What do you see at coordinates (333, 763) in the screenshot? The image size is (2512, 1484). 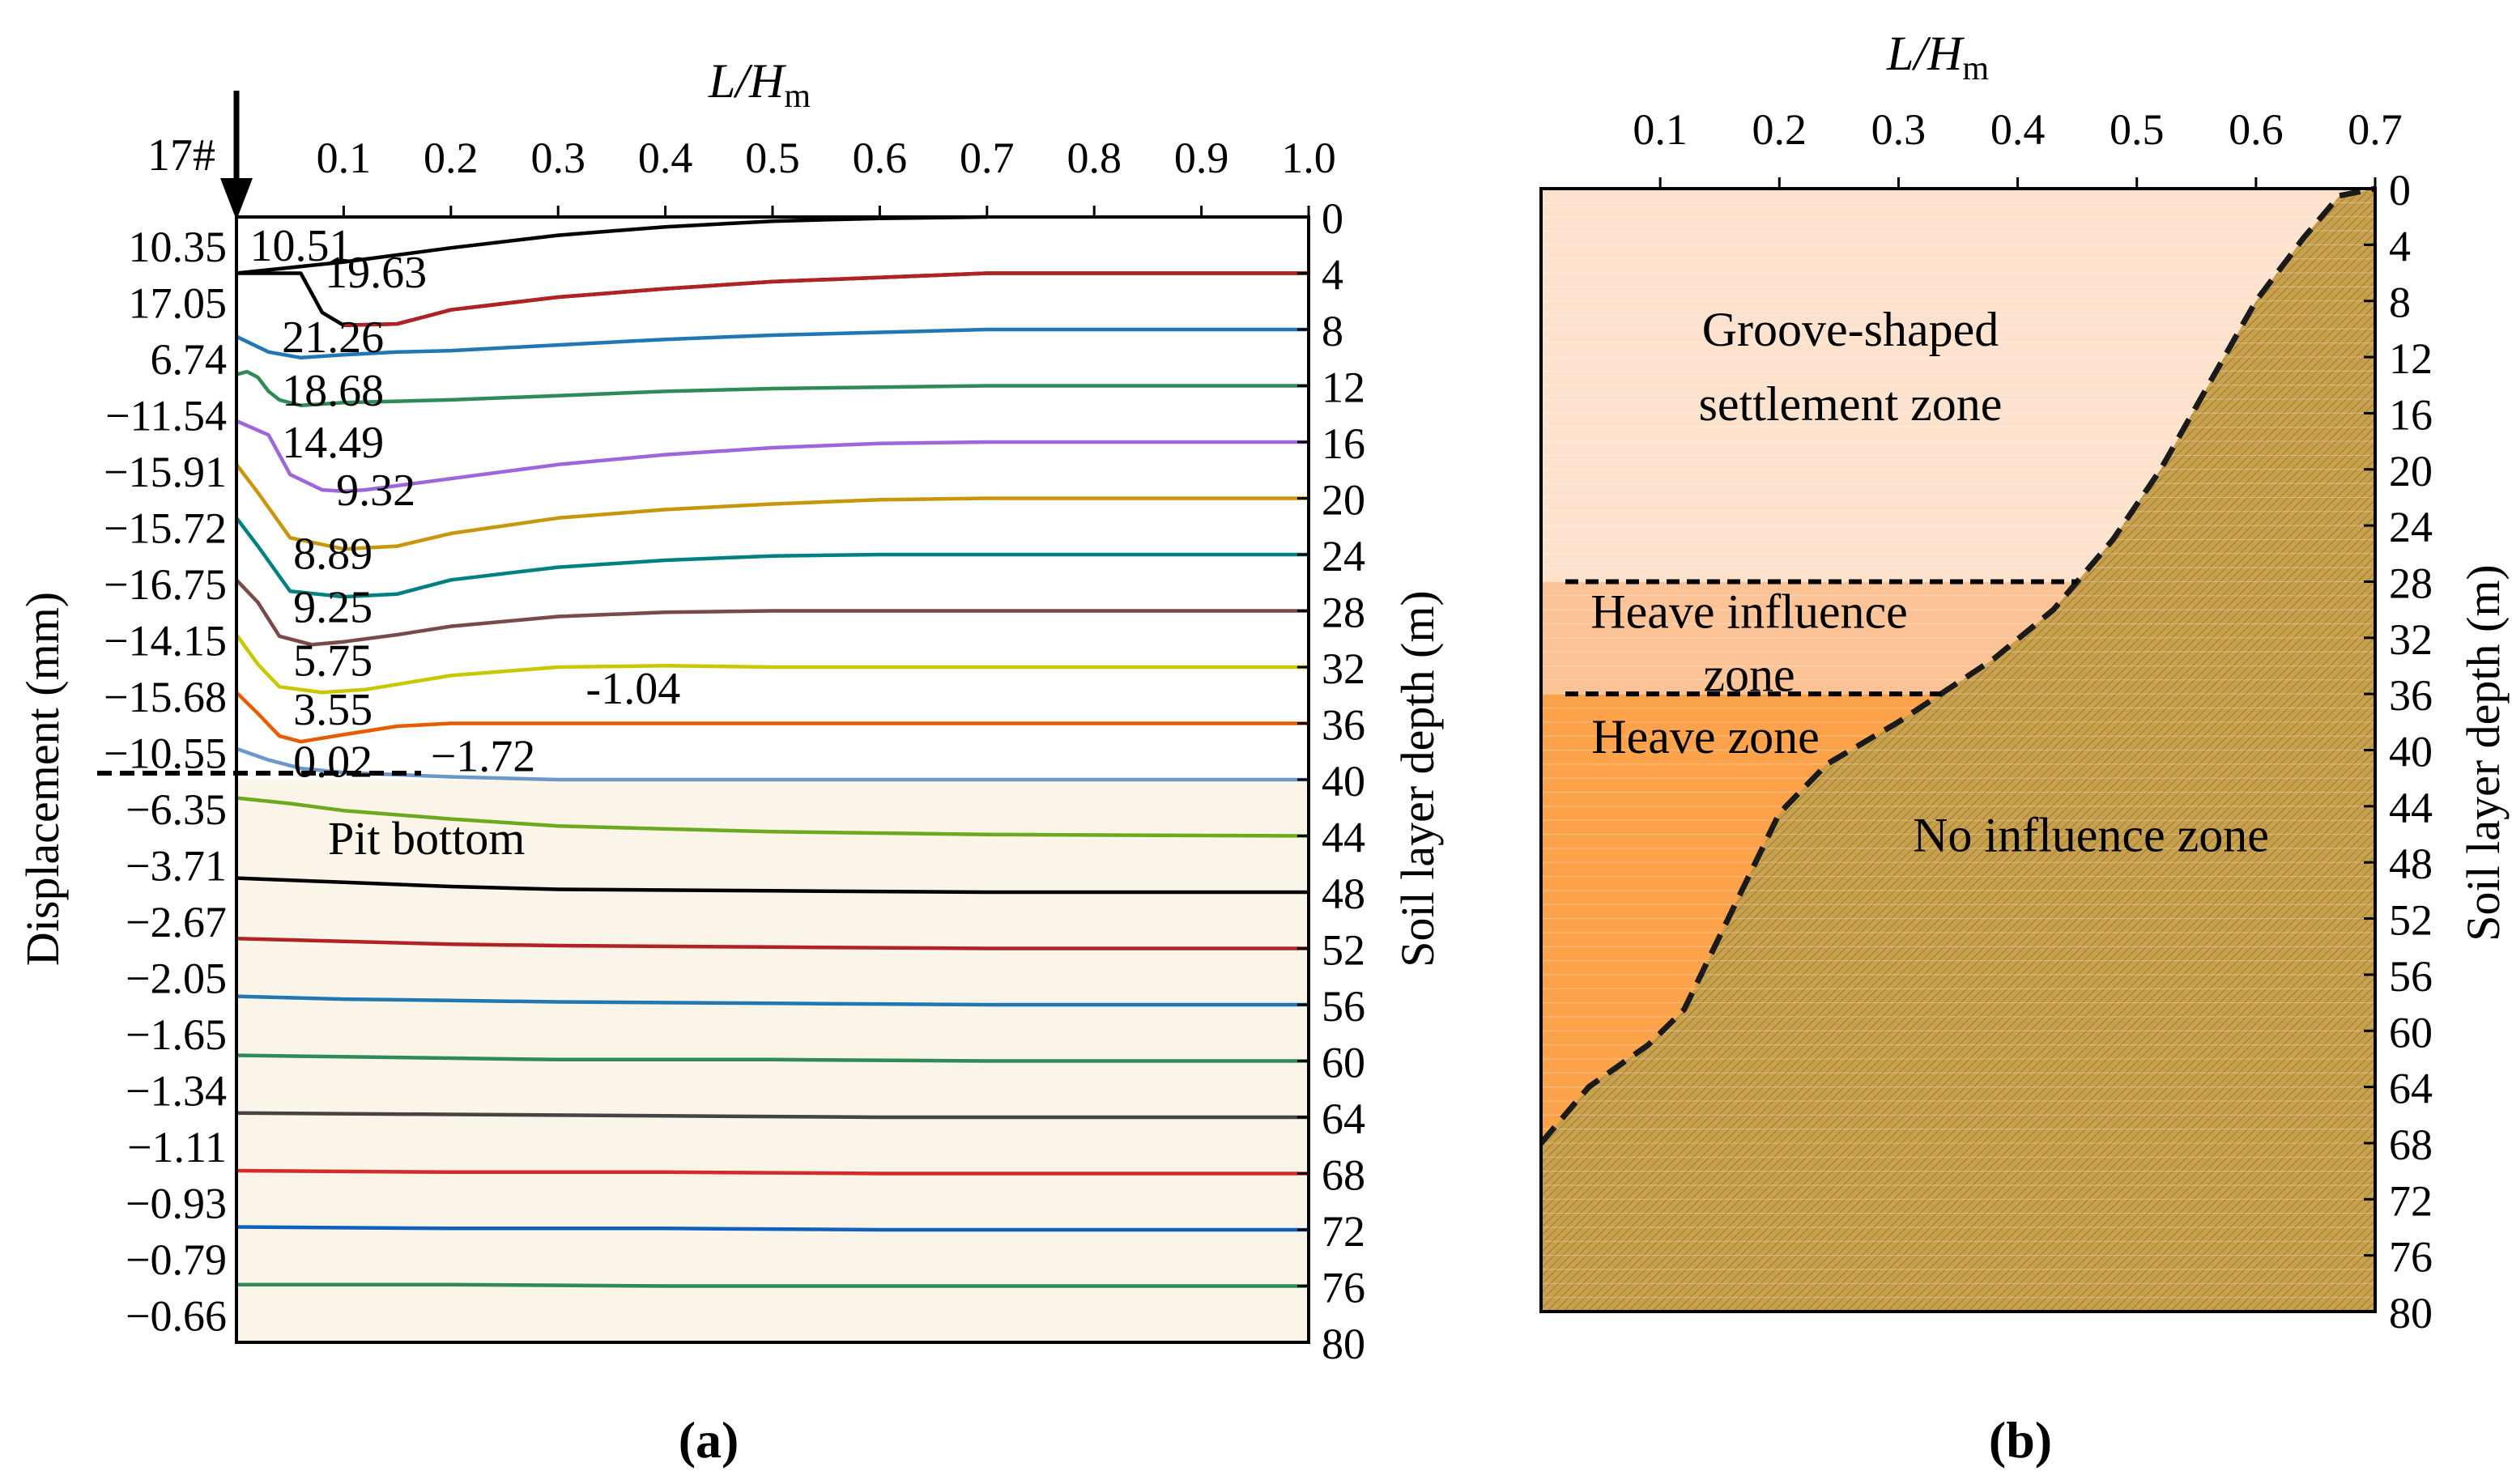 I see `annotation-11: 0.02` at bounding box center [333, 763].